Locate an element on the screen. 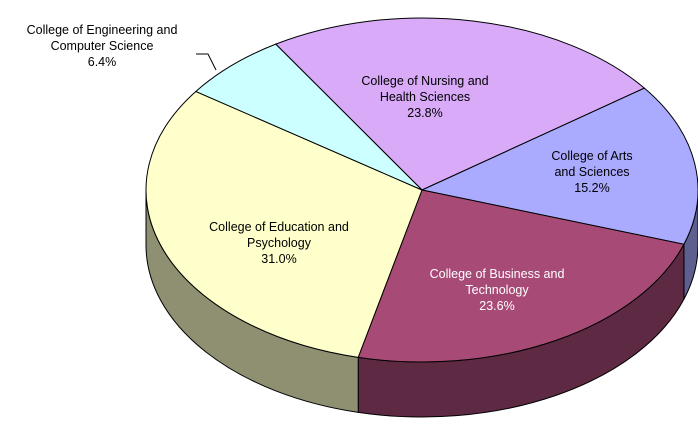 This screenshot has height=433, width=698. value-label: 15.2% is located at coordinates (592, 188).